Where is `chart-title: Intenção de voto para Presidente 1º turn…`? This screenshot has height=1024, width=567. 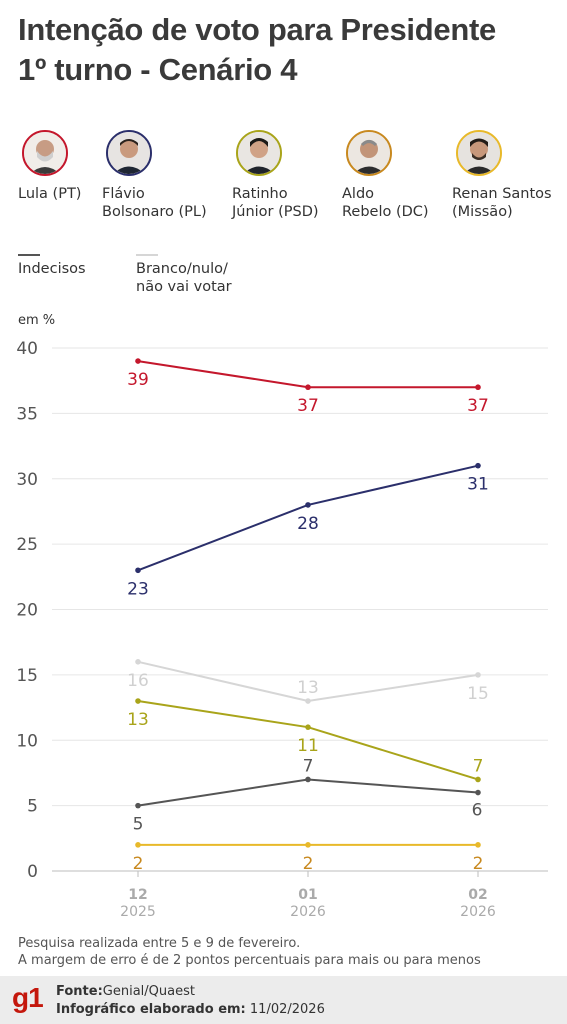 chart-title: Intenção de voto para Presidente 1º turn… is located at coordinates (290, 50).